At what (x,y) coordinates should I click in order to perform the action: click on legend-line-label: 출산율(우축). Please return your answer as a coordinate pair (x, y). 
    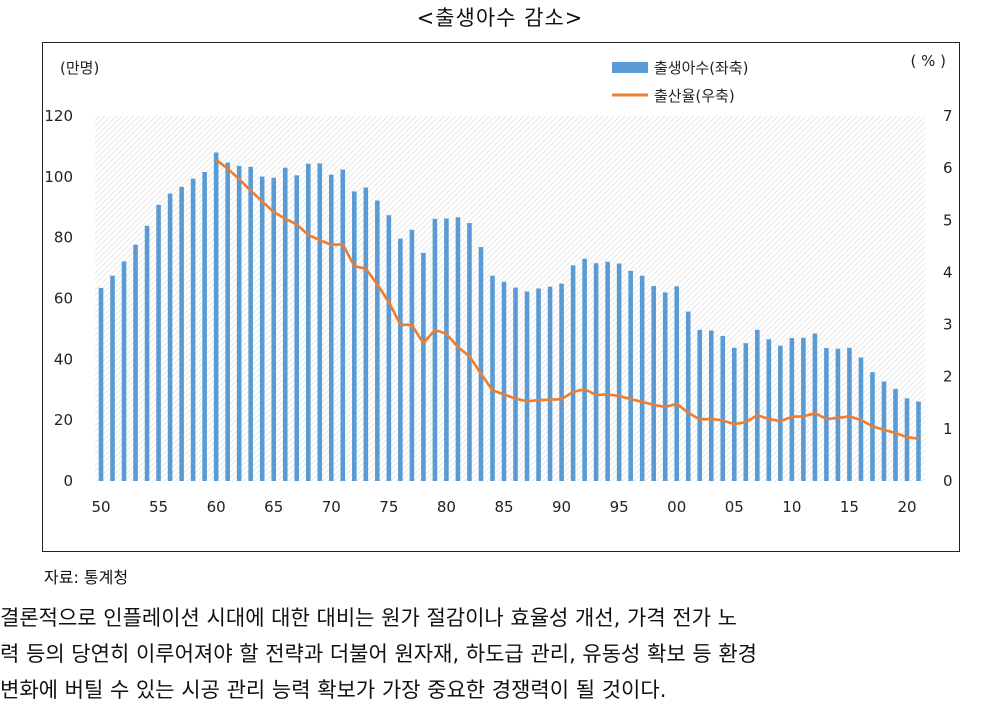
    Looking at the image, I should click on (694, 96).